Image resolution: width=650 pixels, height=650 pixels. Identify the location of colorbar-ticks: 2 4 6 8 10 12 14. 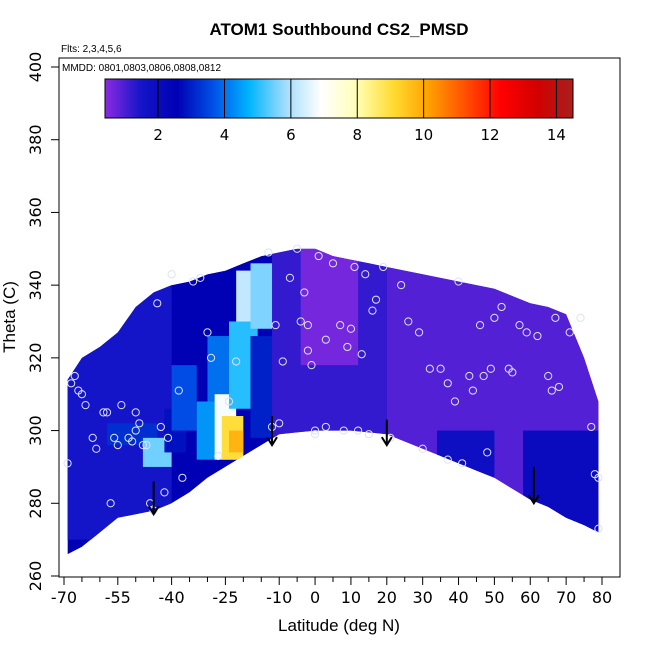
(359, 111).